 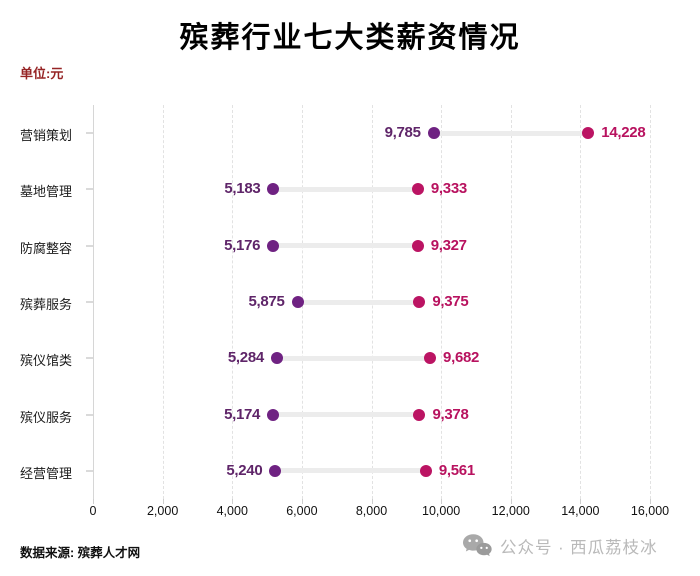 What do you see at coordinates (456, 470) in the screenshot?
I see `max-value-label: 9,561` at bounding box center [456, 470].